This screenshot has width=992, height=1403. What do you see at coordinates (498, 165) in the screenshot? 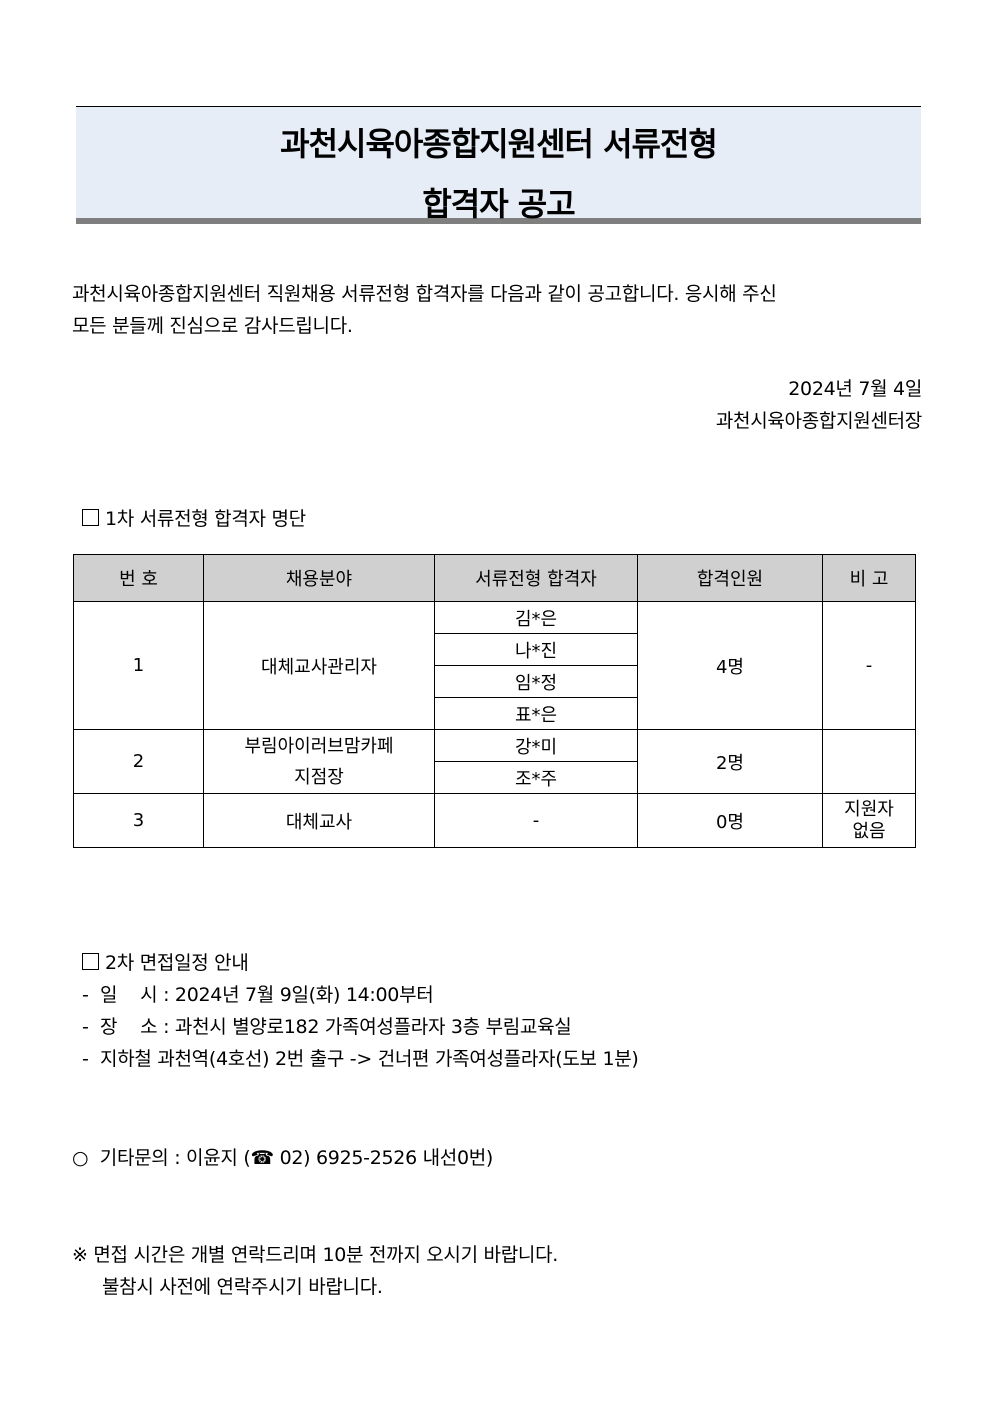
I see `title-banner: 과천시육아종합지원센터 서류전형 합격자 공고` at bounding box center [498, 165].